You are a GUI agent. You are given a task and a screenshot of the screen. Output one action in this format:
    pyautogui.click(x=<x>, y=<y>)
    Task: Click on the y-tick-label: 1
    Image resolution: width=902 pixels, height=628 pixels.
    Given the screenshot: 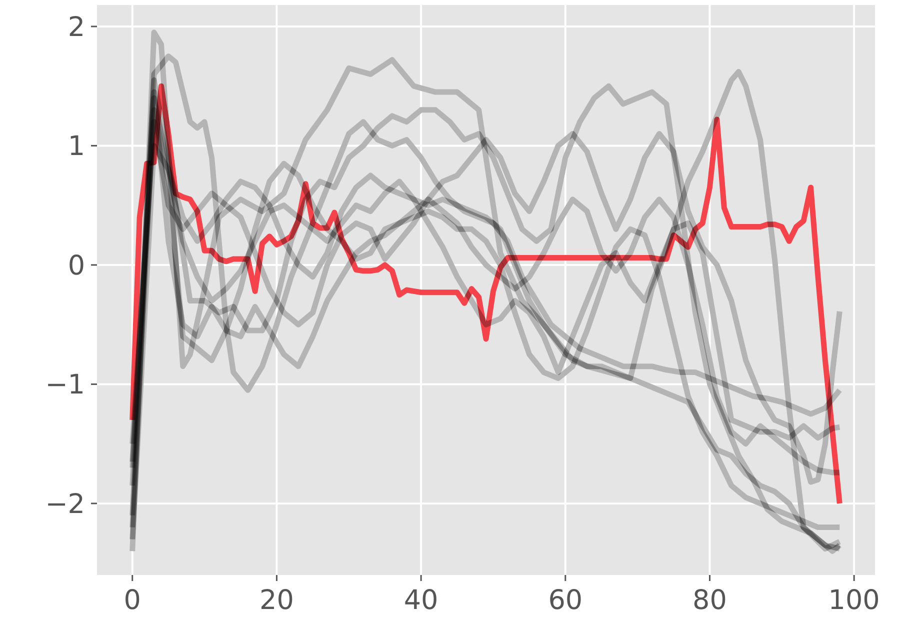 What is the action you would take?
    pyautogui.click(x=76, y=146)
    